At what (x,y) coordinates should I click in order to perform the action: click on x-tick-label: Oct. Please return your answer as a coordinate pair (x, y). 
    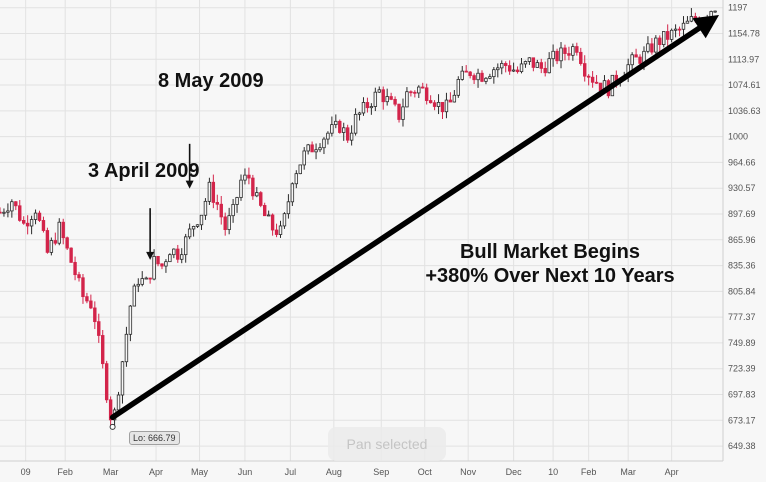
    Looking at the image, I should click on (425, 472).